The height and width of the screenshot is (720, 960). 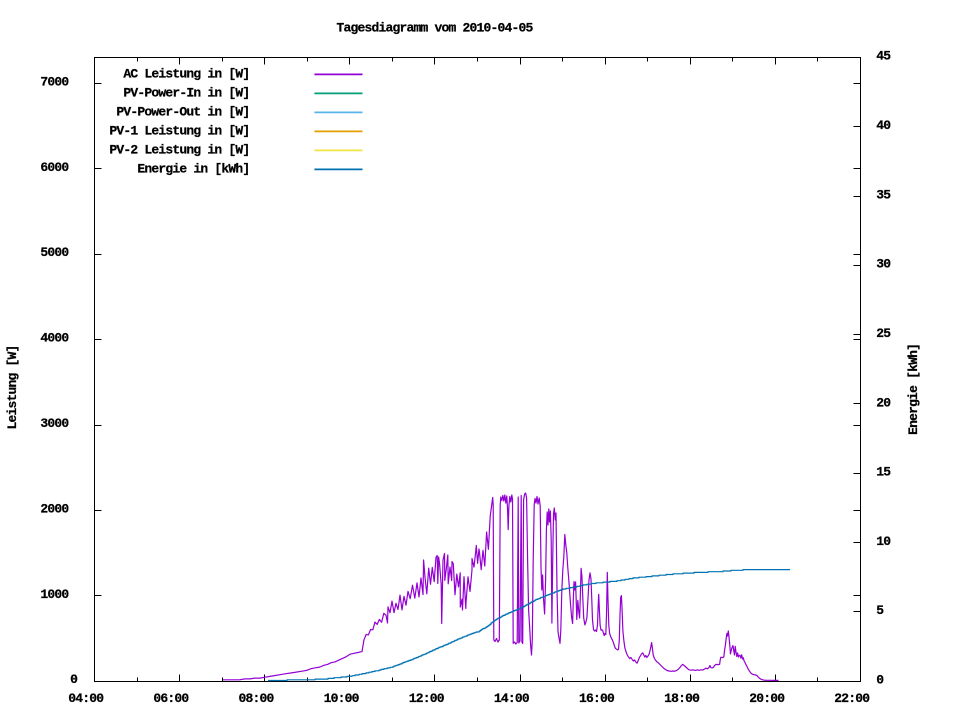 I want to click on svg-text: Tagesdiagramm vom 2010-04-05, so click(x=435, y=28).